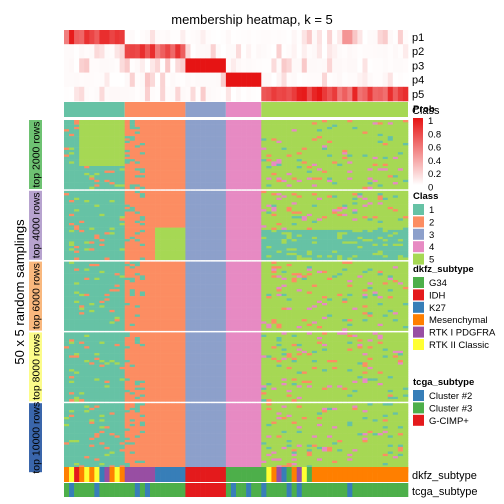  I want to click on block-label: top 4000 rows, so click(37, 225).